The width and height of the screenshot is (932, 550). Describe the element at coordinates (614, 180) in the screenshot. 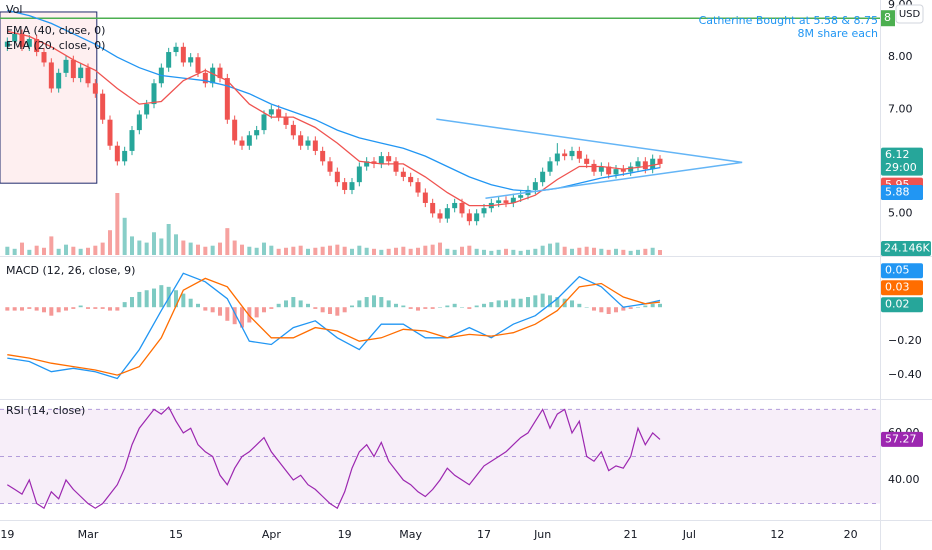

I see `trend-line` at that location.